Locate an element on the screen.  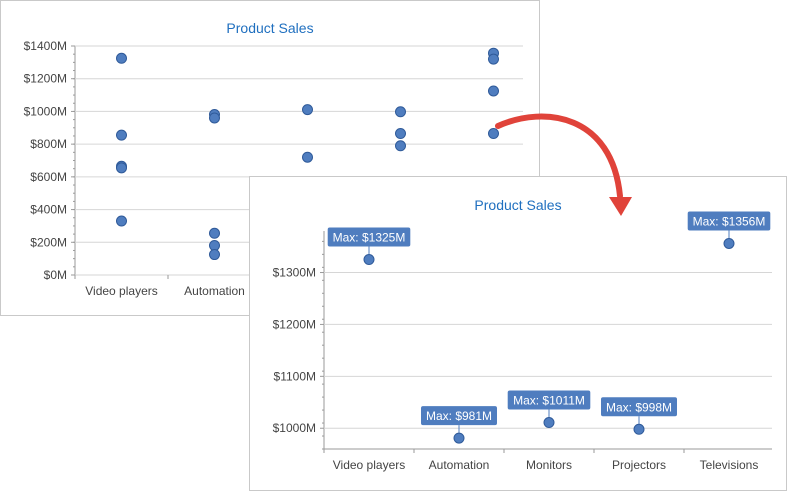
data-label: Max: $998M is located at coordinates (639, 407).